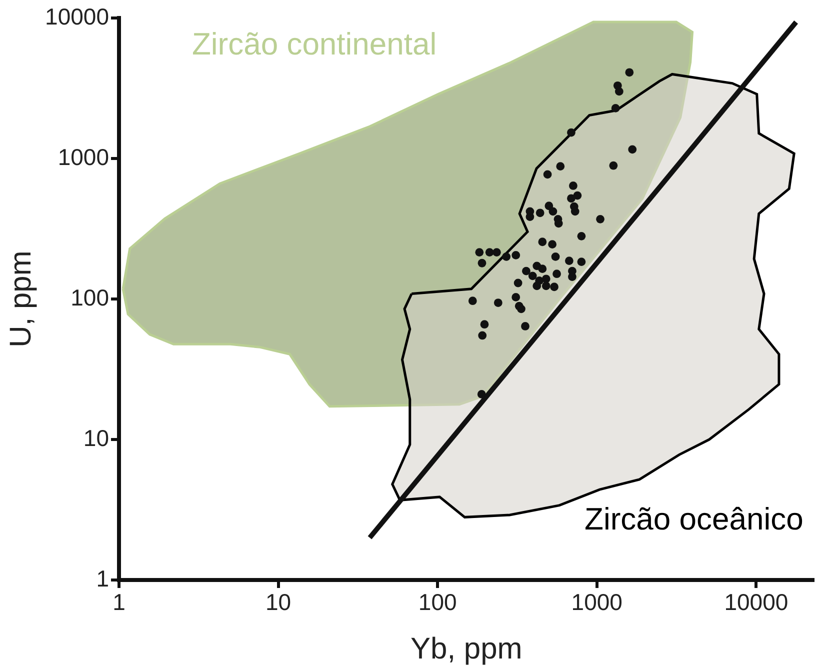 The width and height of the screenshot is (818, 668). Describe the element at coordinates (596, 602) in the screenshot. I see `x-tick-label: 1000` at that location.